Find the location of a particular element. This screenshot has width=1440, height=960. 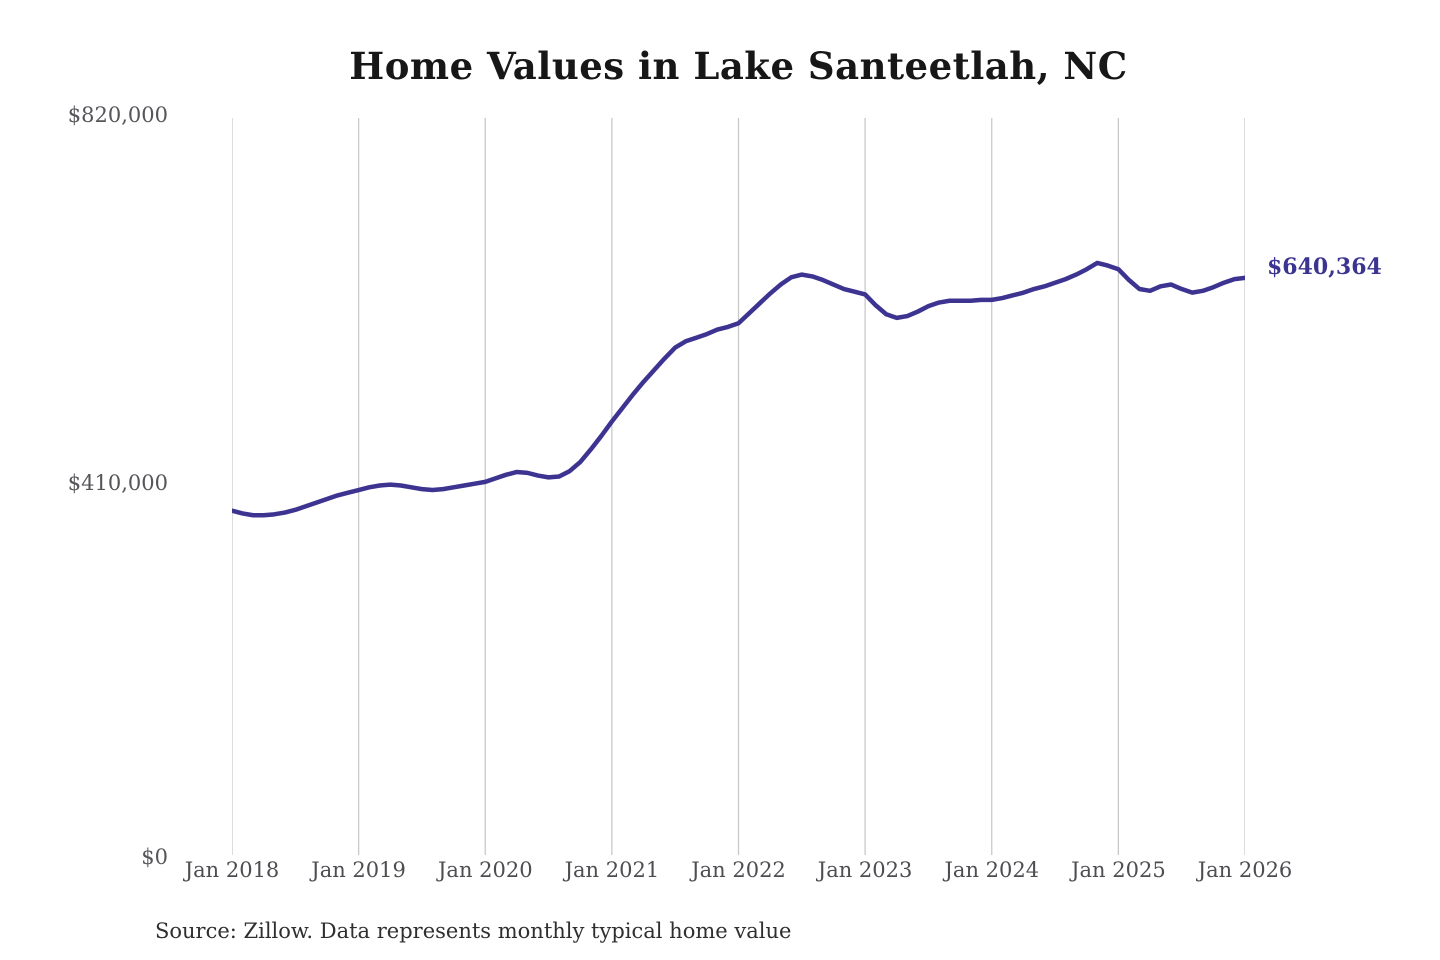

x-tick-label: Jan 2022 is located at coordinates (738, 870).